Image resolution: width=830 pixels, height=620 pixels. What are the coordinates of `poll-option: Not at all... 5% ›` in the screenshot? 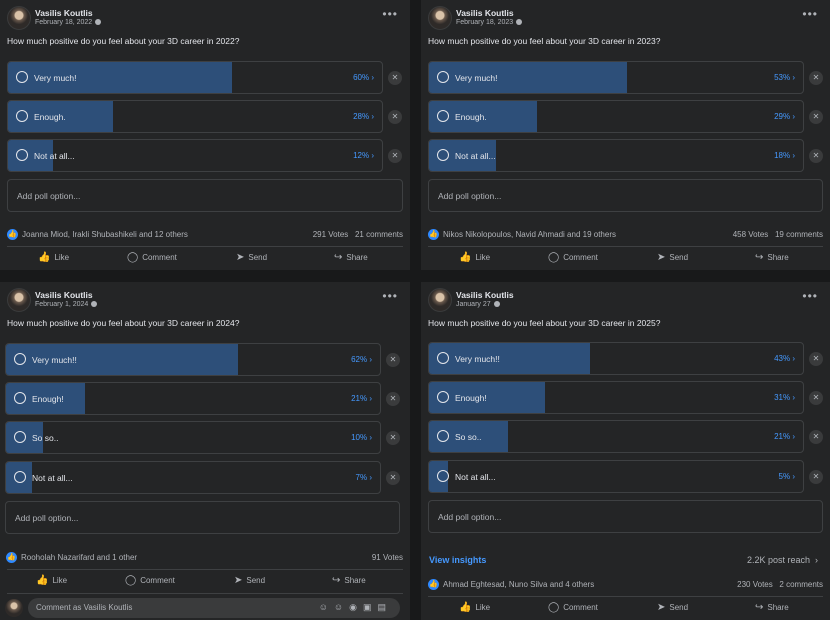 It's located at (616, 476).